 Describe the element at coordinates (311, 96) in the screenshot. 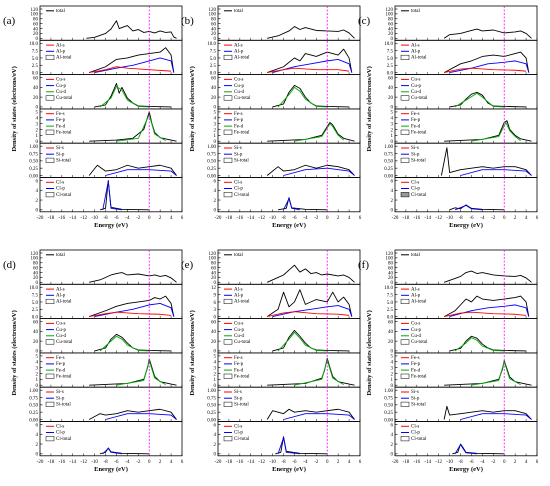

I see `series-line-cu-total` at that location.